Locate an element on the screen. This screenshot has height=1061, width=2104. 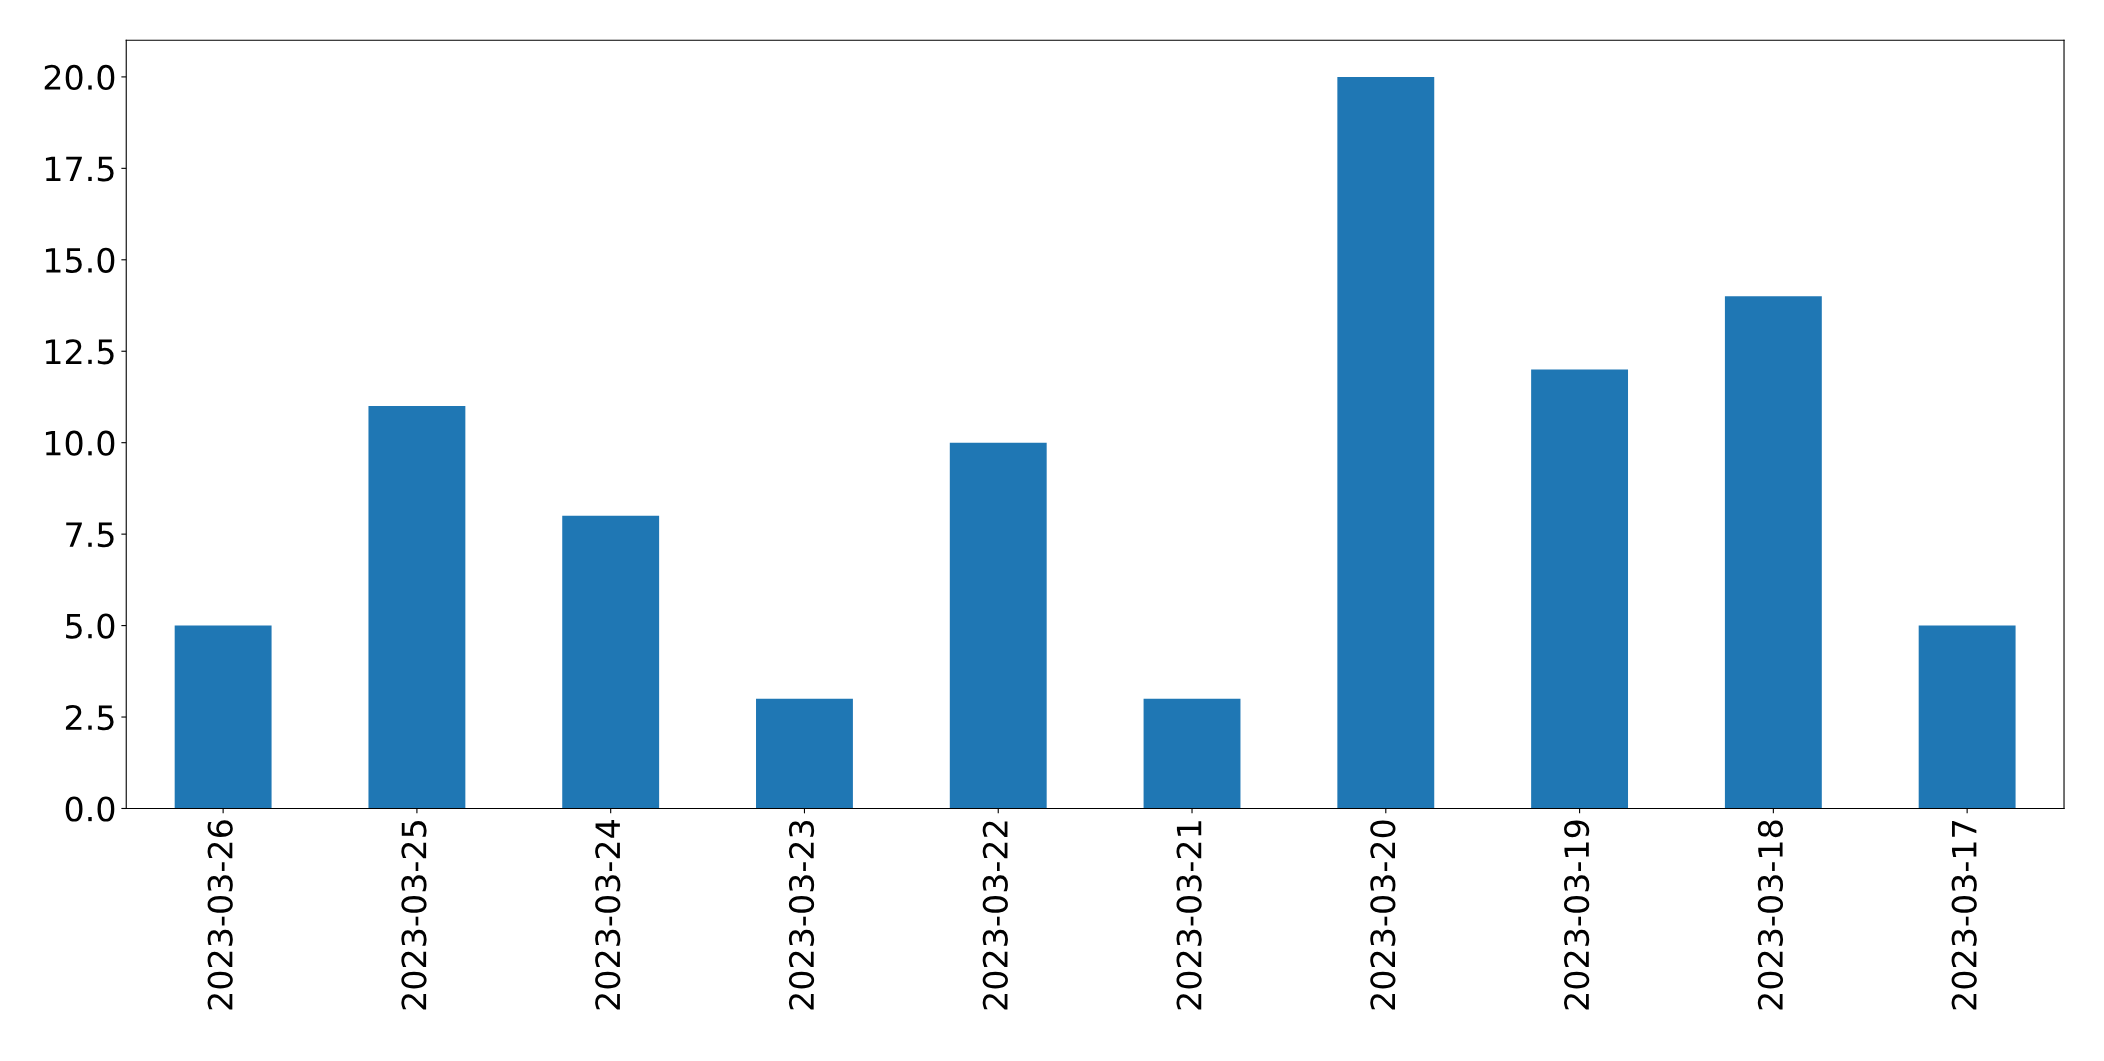
x-tick-label: 2023-03-26 is located at coordinates (220, 915).